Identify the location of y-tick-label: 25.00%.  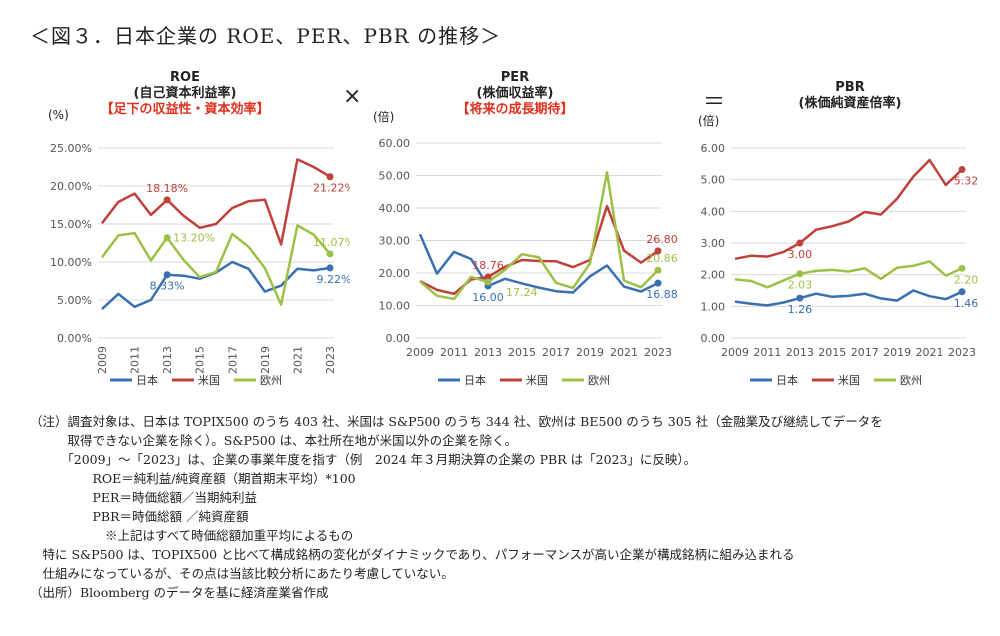
(71, 148).